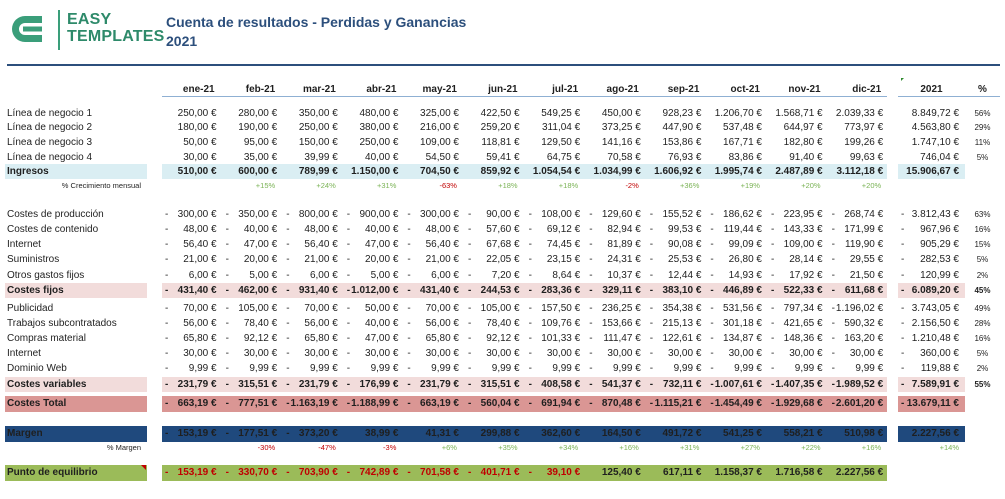 Image resolution: width=1005 pixels, height=499 pixels. I want to click on value-feb-21: -777,51 €, so click(253, 403).